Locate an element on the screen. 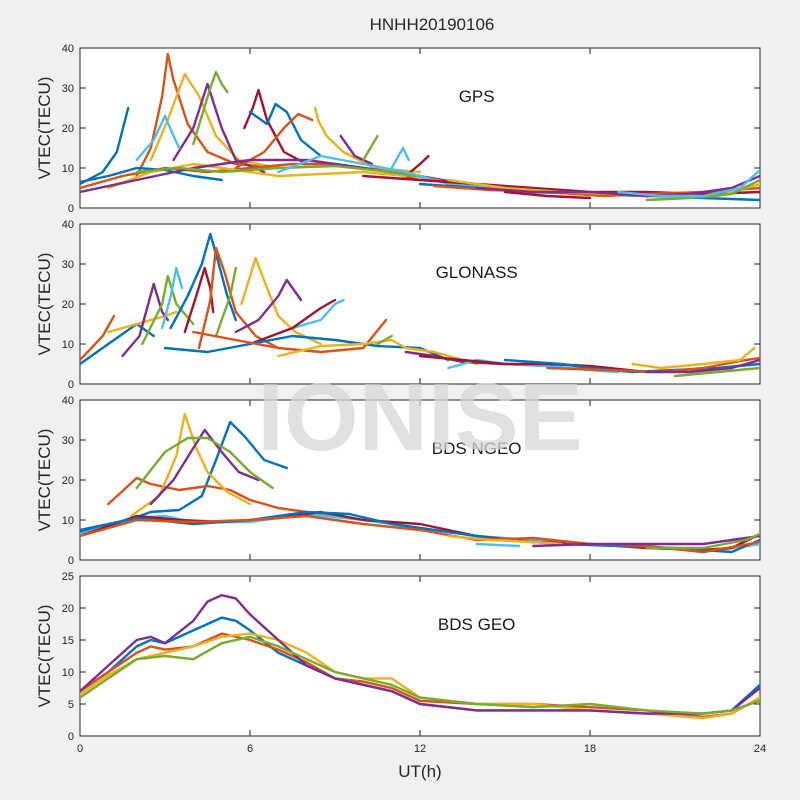 The height and width of the screenshot is (800, 800). x-tick-label: 24 is located at coordinates (760, 749).